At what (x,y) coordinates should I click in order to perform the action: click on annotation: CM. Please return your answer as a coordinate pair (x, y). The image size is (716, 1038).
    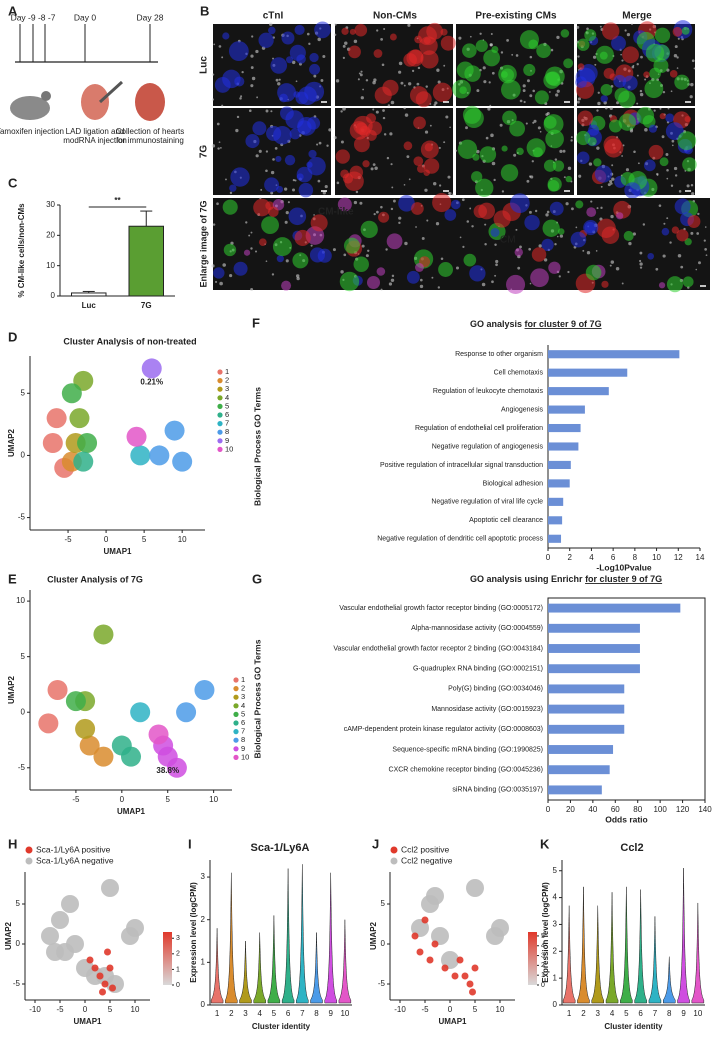
    Looking at the image, I should click on (508, 240).